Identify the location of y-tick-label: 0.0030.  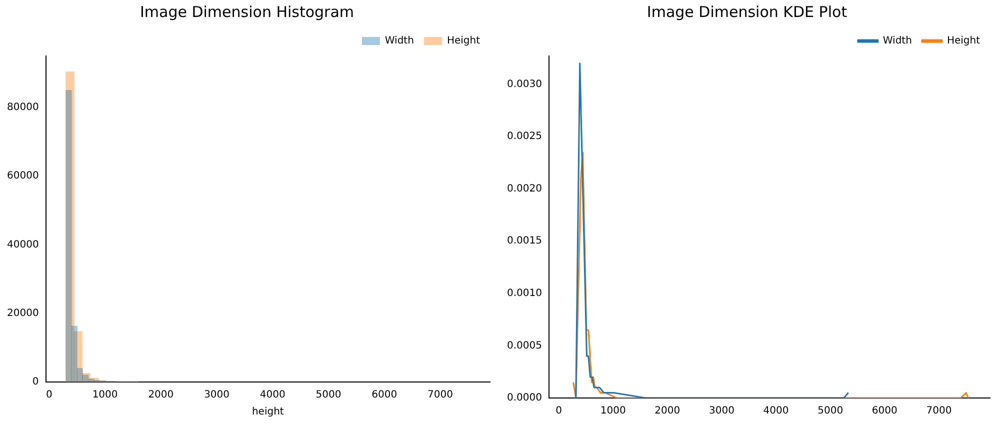
(524, 84).